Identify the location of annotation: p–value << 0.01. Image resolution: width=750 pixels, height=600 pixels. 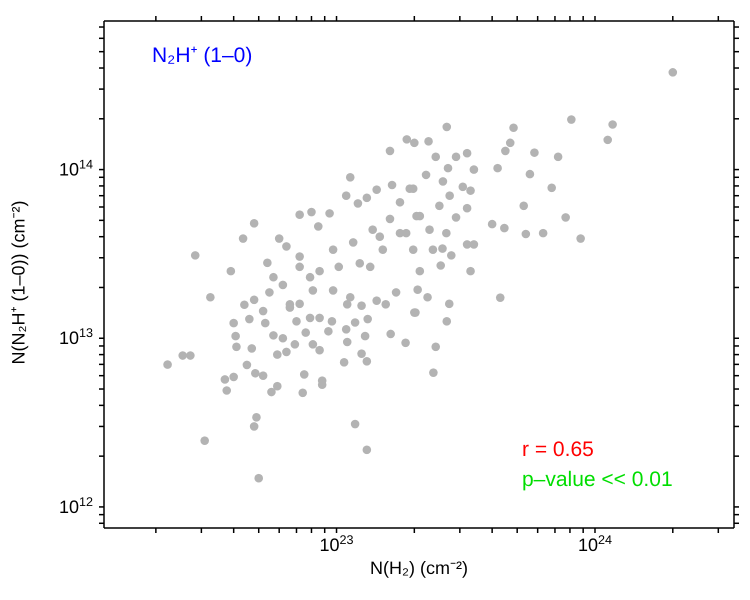
(597, 479).